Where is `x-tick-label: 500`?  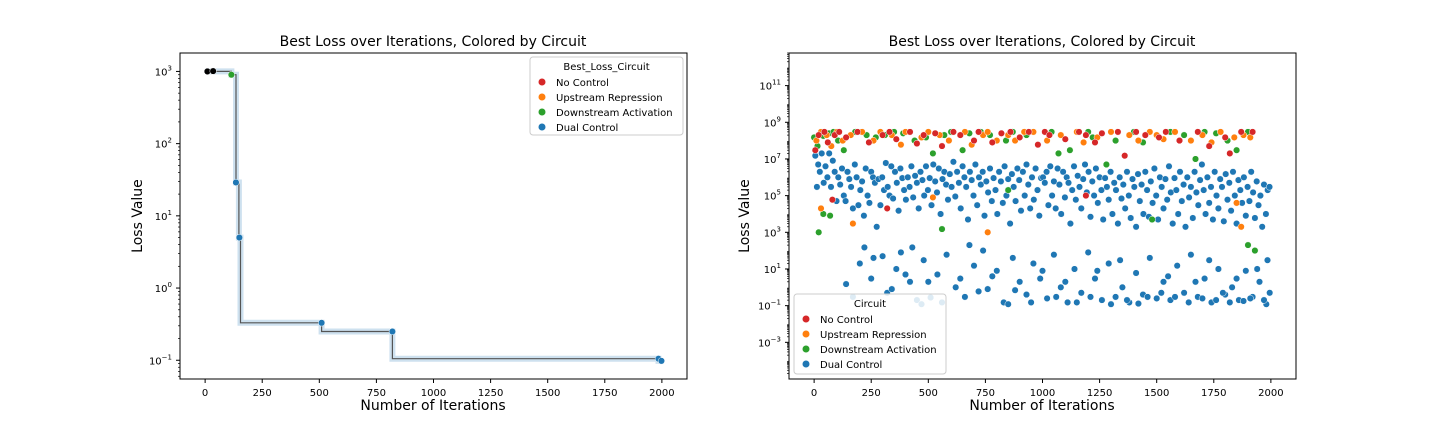 x-tick-label: 500 is located at coordinates (319, 393).